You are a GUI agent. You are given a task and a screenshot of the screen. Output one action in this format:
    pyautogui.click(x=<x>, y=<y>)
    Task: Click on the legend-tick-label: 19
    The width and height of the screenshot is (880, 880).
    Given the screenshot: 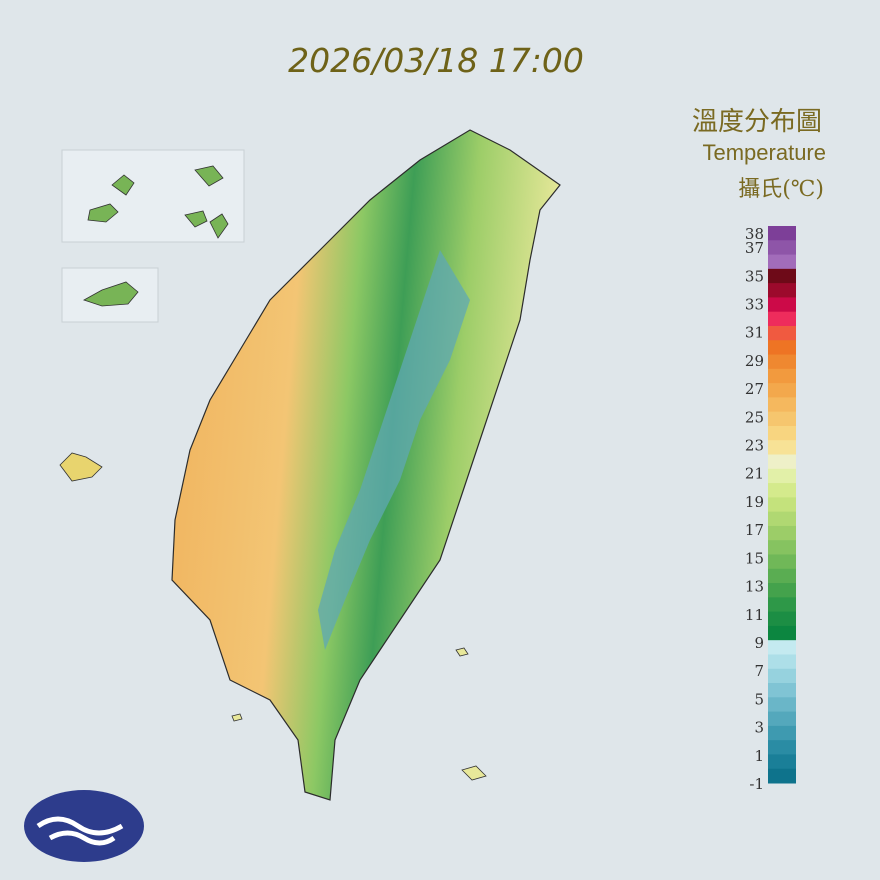 What is the action you would take?
    pyautogui.click(x=754, y=502)
    